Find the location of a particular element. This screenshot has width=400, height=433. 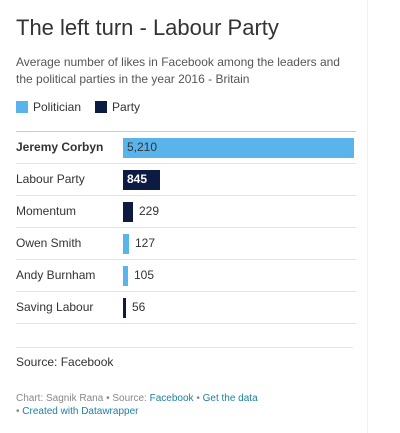

footer-source-prefix: Source: is located at coordinates (129, 398).